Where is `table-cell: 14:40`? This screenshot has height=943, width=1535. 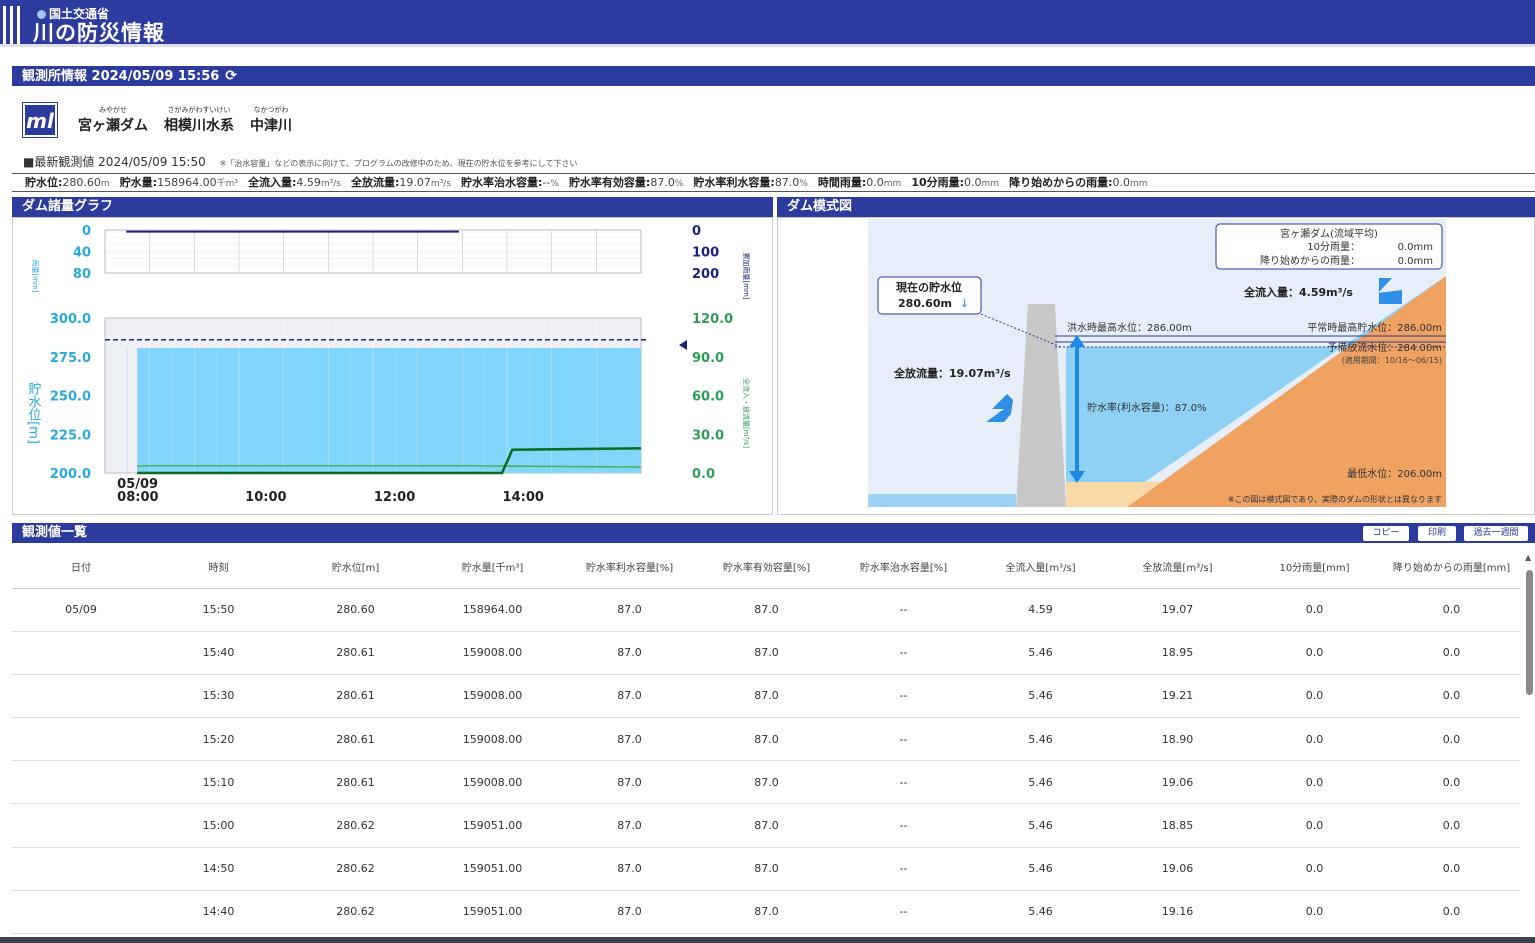 table-cell: 14:40 is located at coordinates (218, 912).